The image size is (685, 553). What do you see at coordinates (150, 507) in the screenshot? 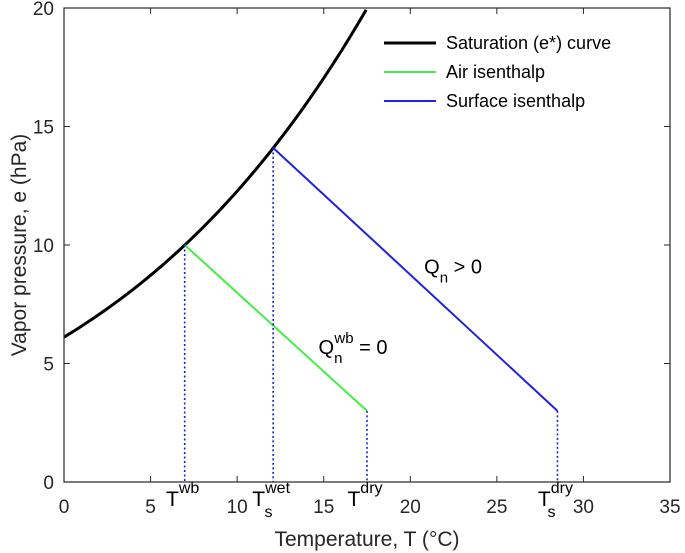
I see `x-tick-label: 5` at bounding box center [150, 507].